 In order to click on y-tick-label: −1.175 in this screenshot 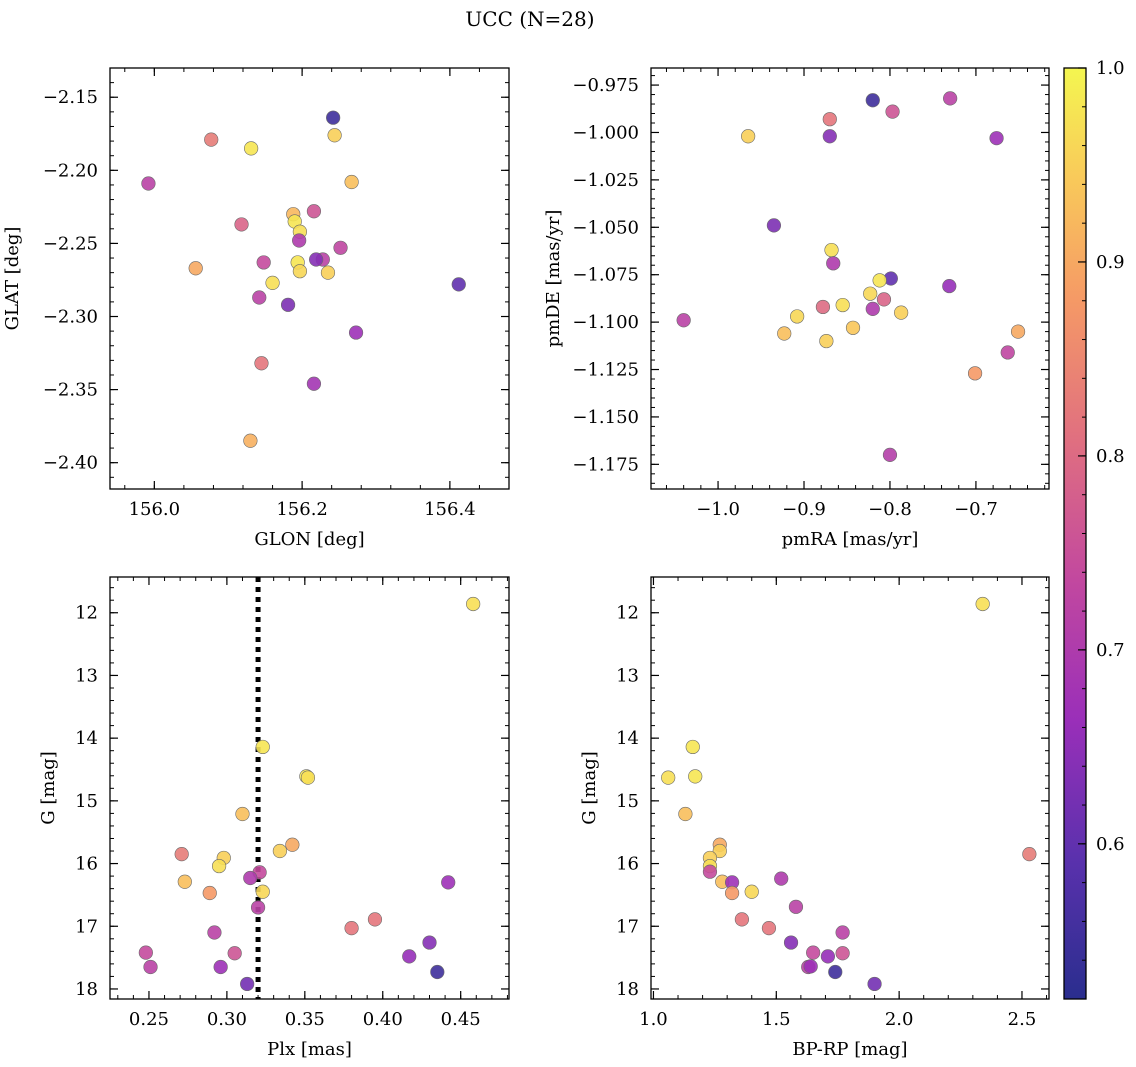, I will do `click(605, 464)`.